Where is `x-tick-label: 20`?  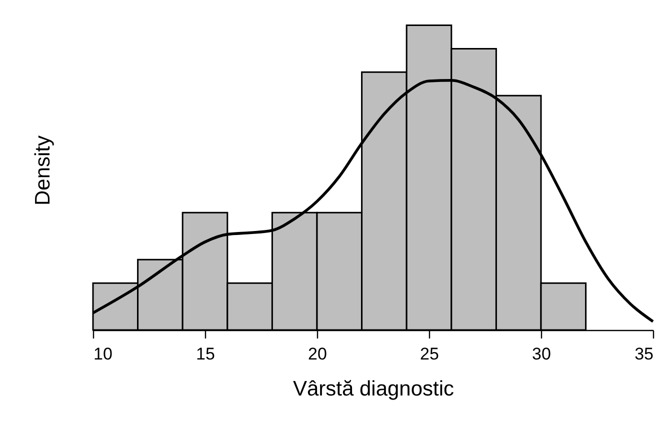 x-tick-label: 20 is located at coordinates (317, 354).